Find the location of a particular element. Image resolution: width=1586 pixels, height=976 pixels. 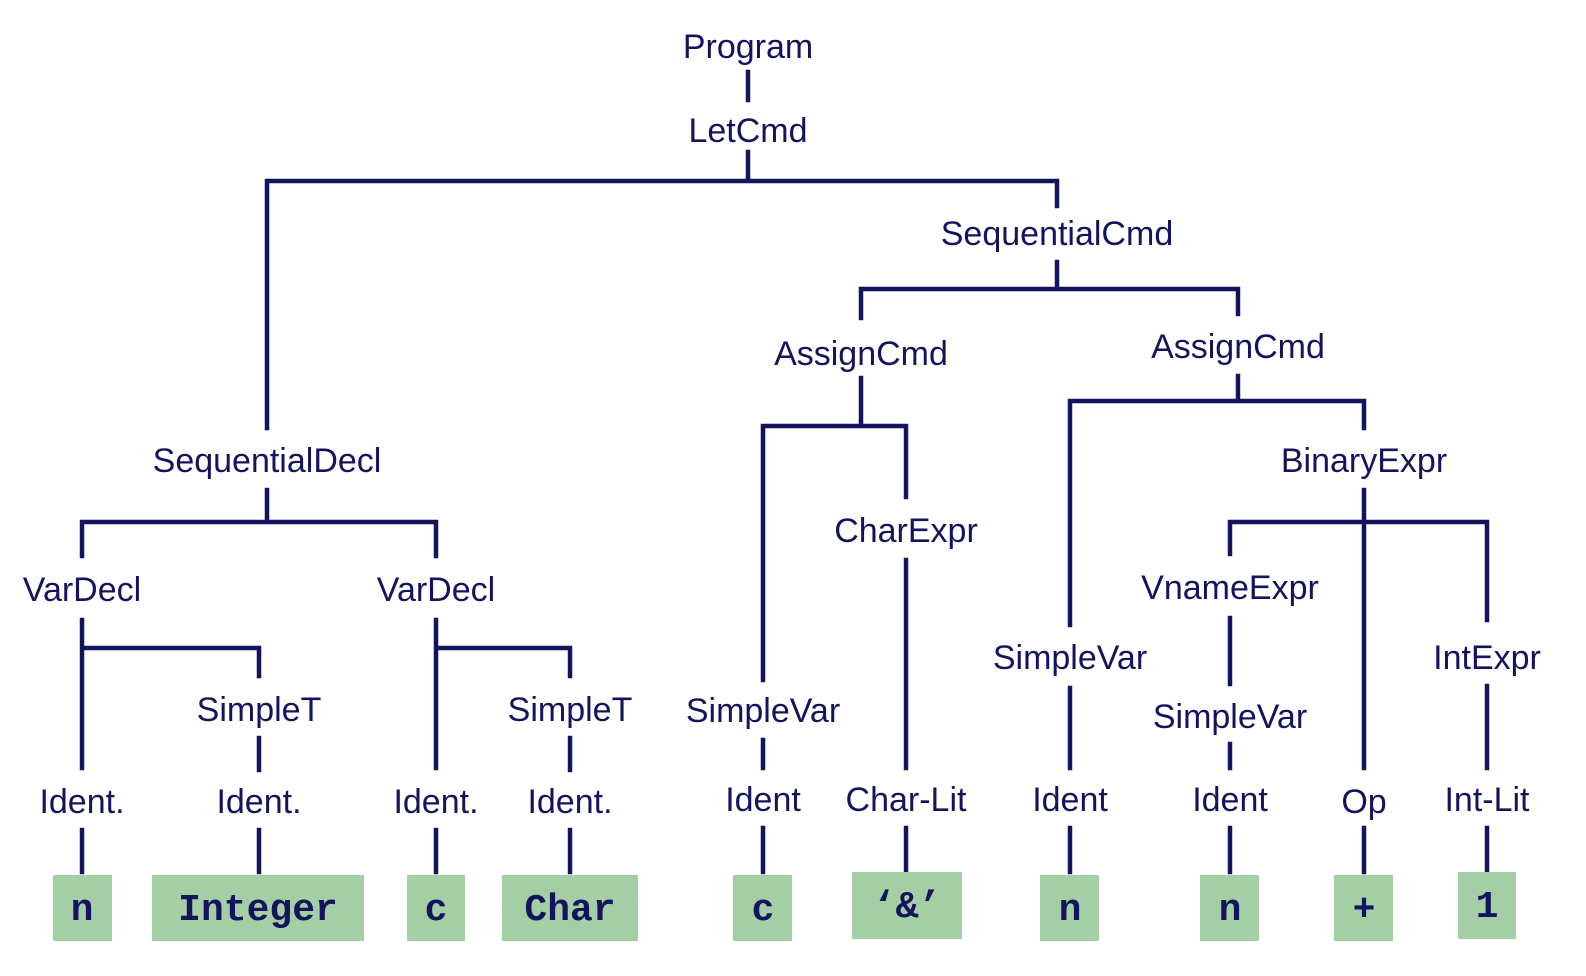

node-simplevar3: SimpleVar is located at coordinates (1230, 717).